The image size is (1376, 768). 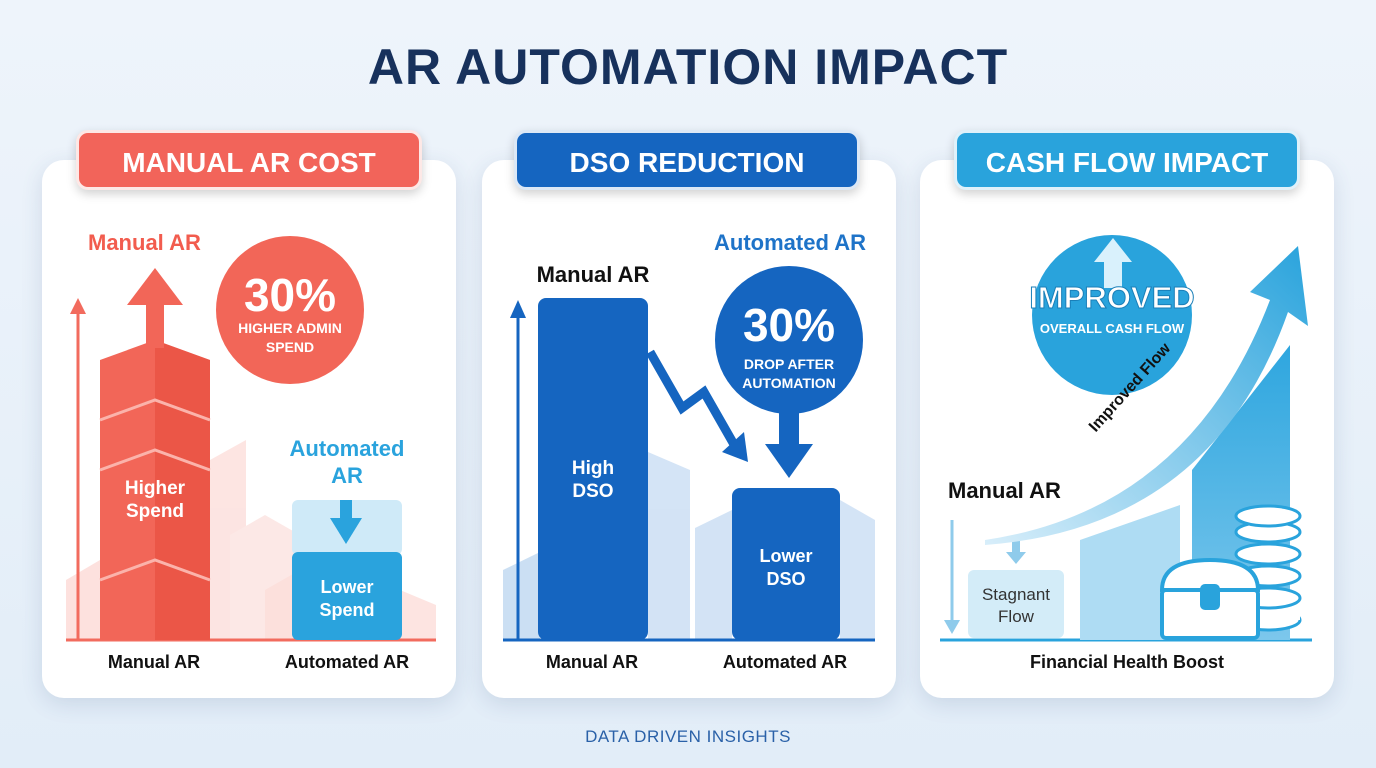 I want to click on stagnant-line2: Flow, so click(x=1016, y=616).